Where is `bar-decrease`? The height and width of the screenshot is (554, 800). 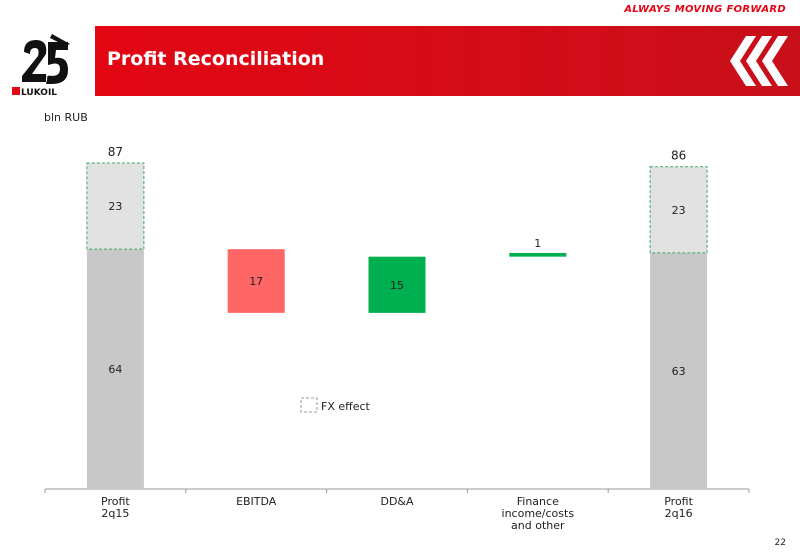
bar-decrease is located at coordinates (256, 281).